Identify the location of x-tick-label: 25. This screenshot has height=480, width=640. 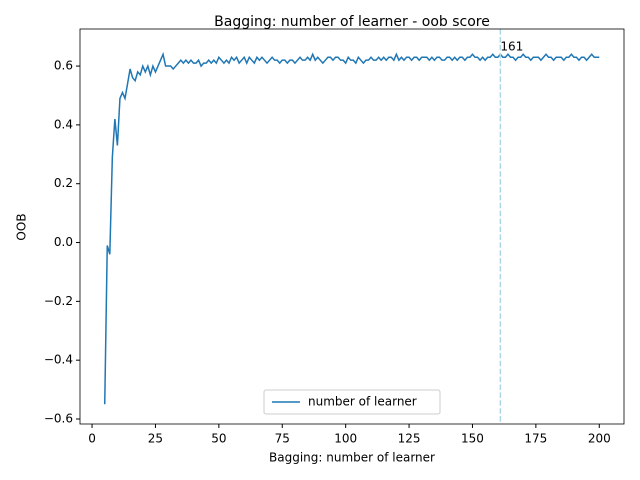
(155, 439).